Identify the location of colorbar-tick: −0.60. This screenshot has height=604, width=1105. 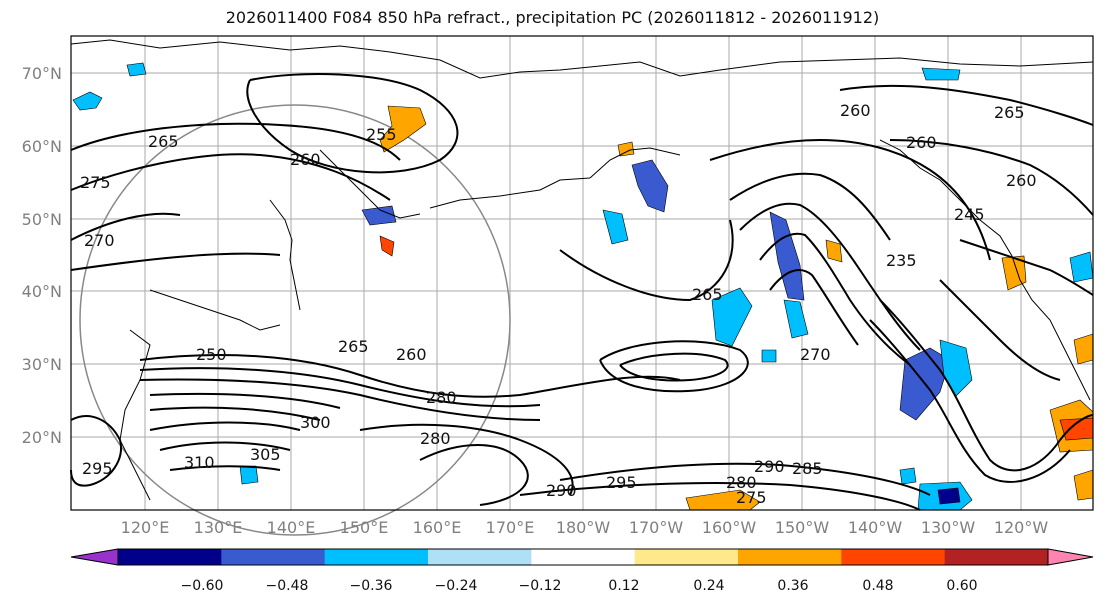
(202, 586).